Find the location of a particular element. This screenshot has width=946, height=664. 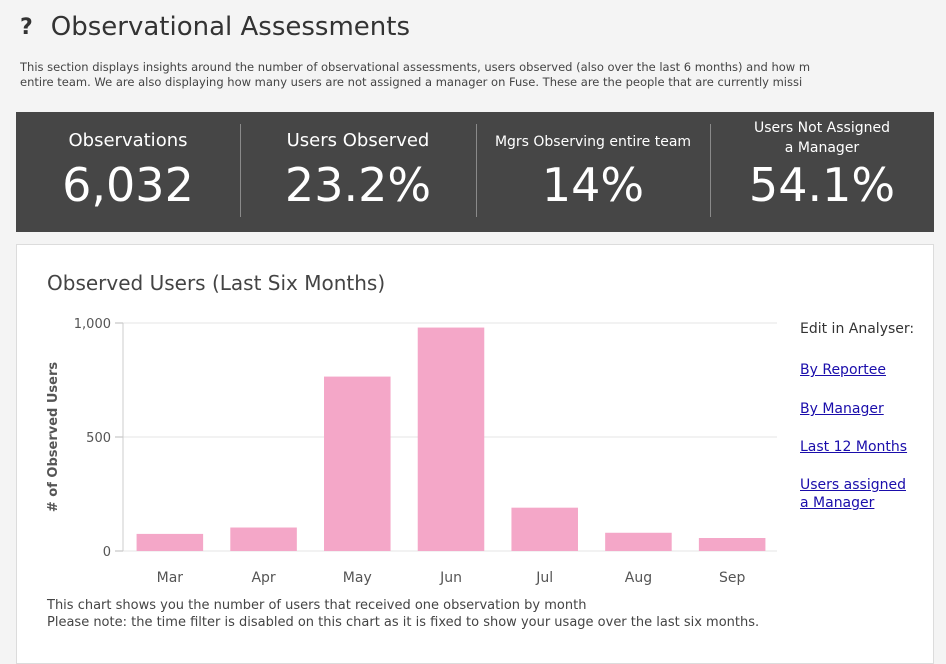

analyser-title: Edit in Analyser: is located at coordinates (857, 329).